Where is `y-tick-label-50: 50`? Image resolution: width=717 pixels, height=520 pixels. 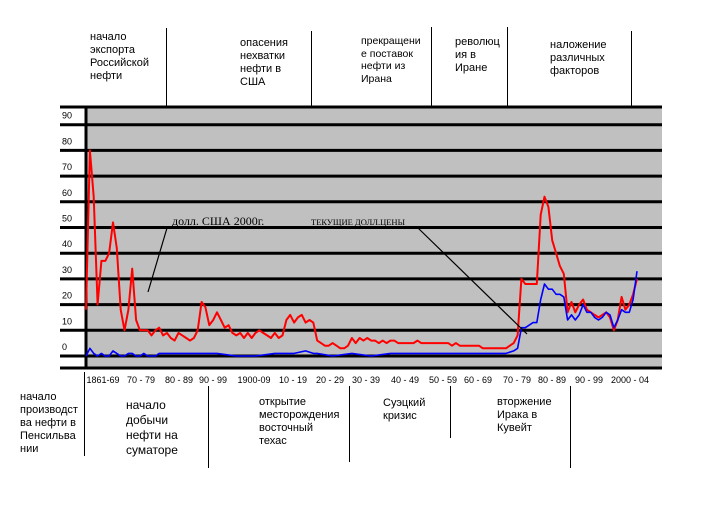
y-tick-label-50: 50 is located at coordinates (67, 219).